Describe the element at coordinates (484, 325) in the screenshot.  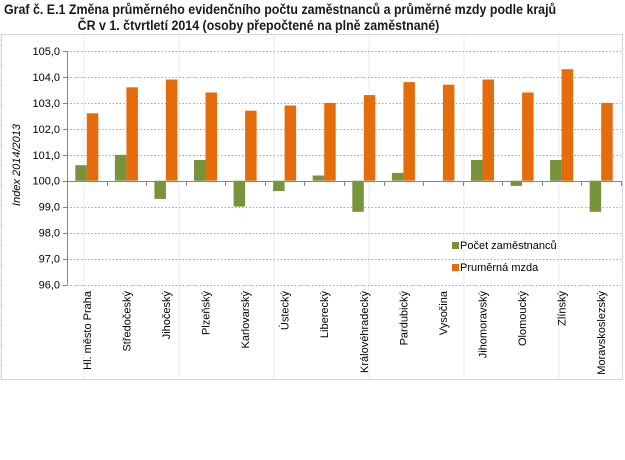
I see `category-label: Jihomoravský` at that location.